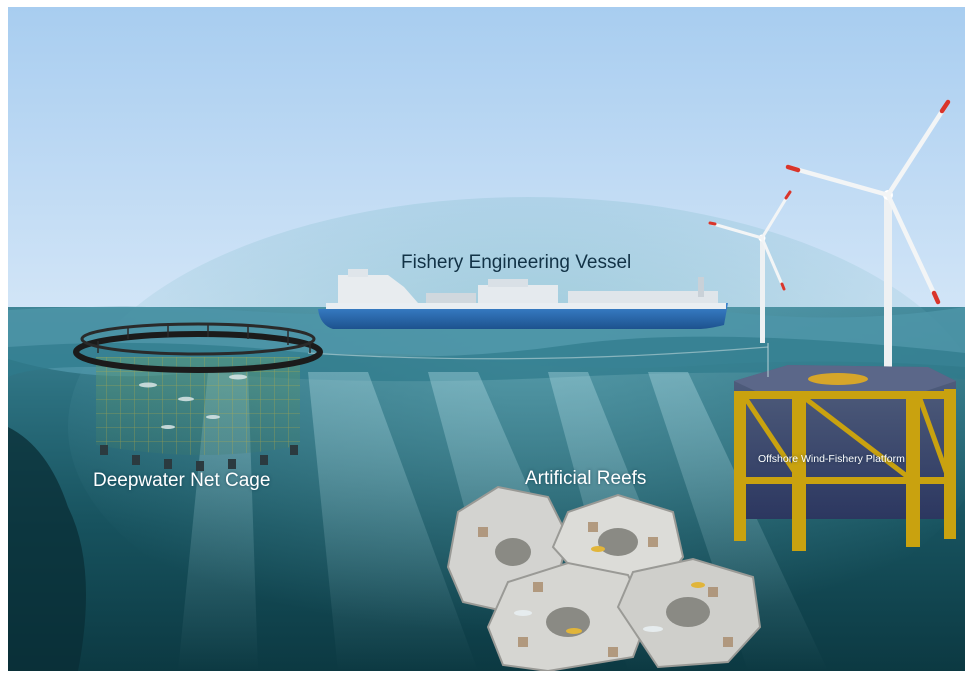  I want to click on artificial-reefs, so click(604, 578).